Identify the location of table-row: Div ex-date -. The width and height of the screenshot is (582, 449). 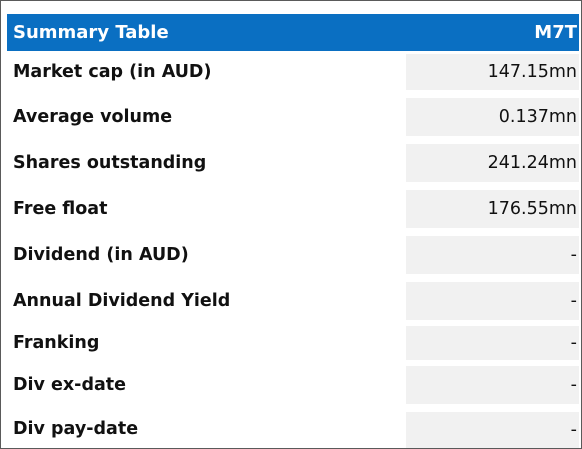
(293, 385).